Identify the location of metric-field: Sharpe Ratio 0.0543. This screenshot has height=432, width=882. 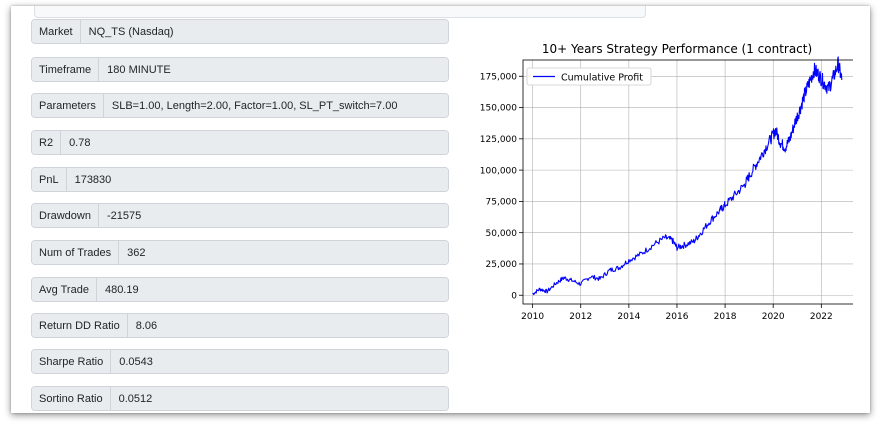
(240, 361).